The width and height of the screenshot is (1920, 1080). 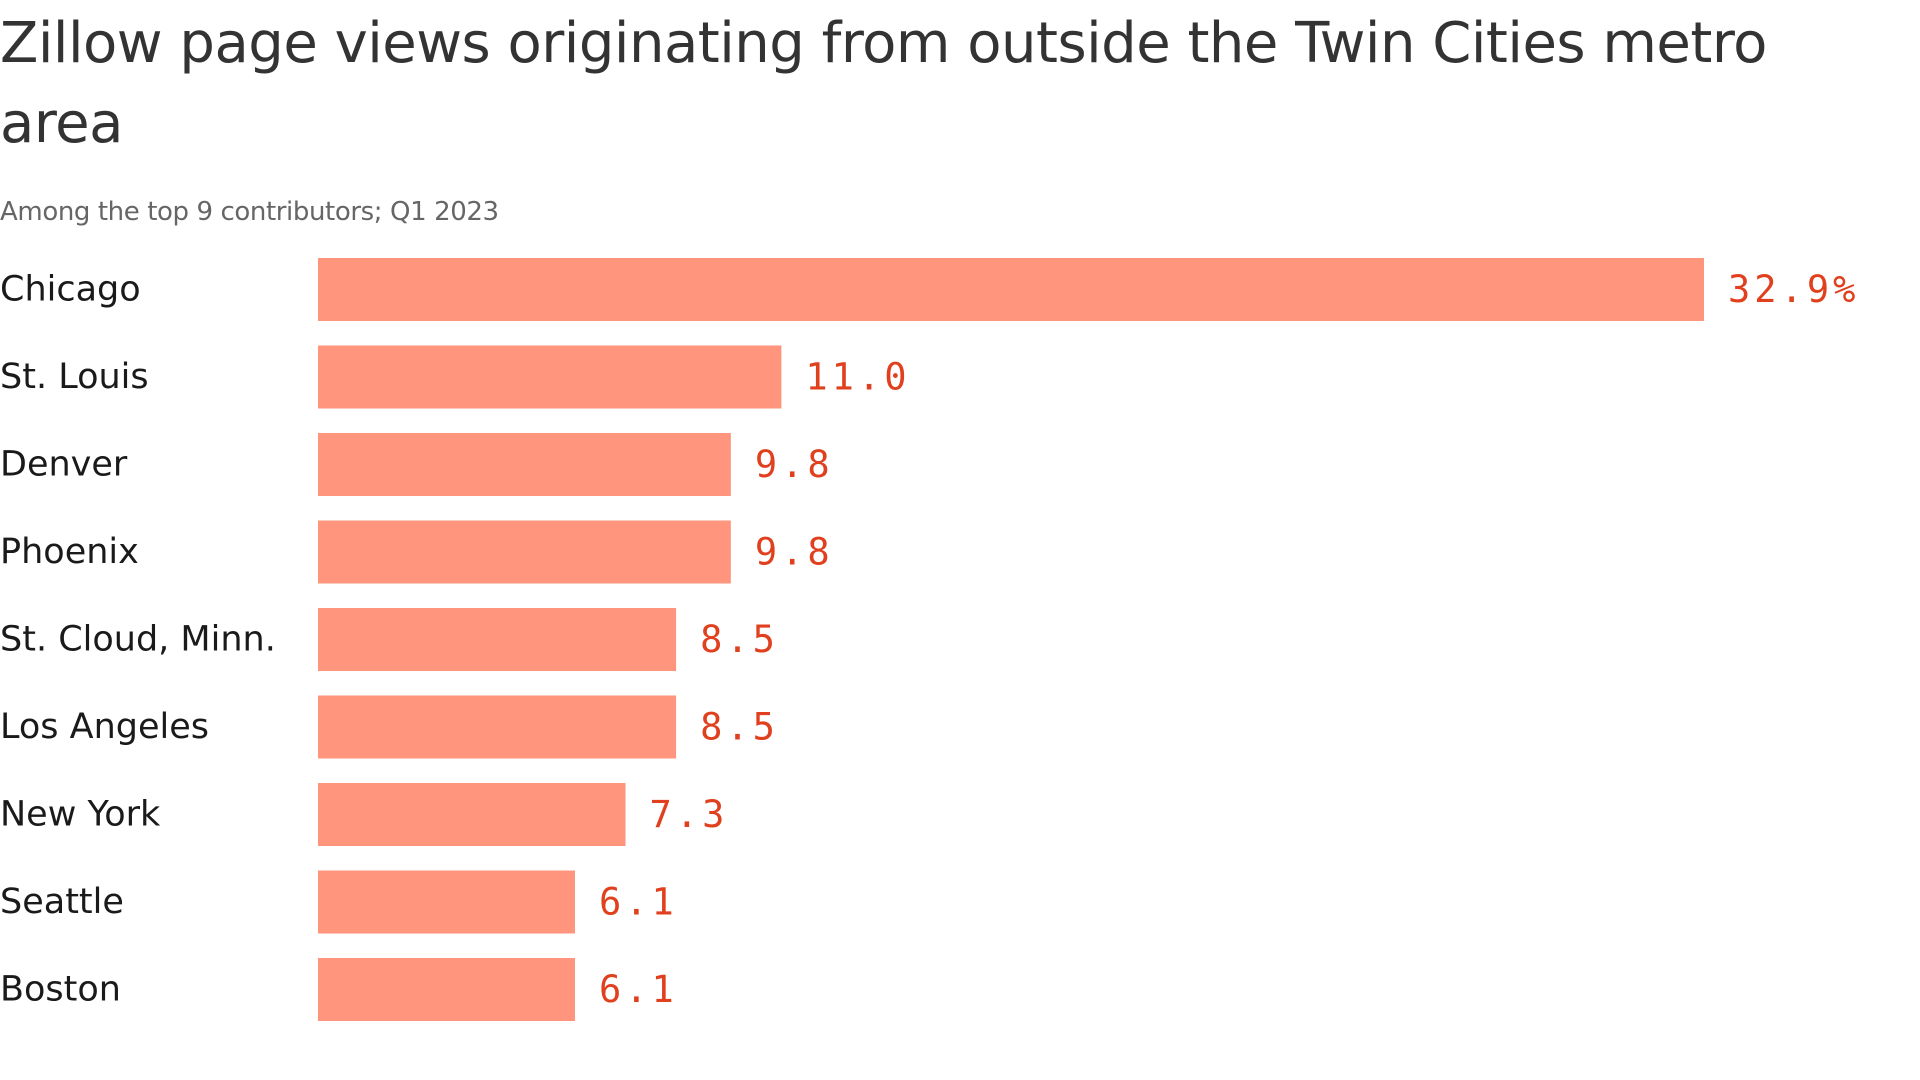 I want to click on category-label: Phoenix, so click(x=69, y=552).